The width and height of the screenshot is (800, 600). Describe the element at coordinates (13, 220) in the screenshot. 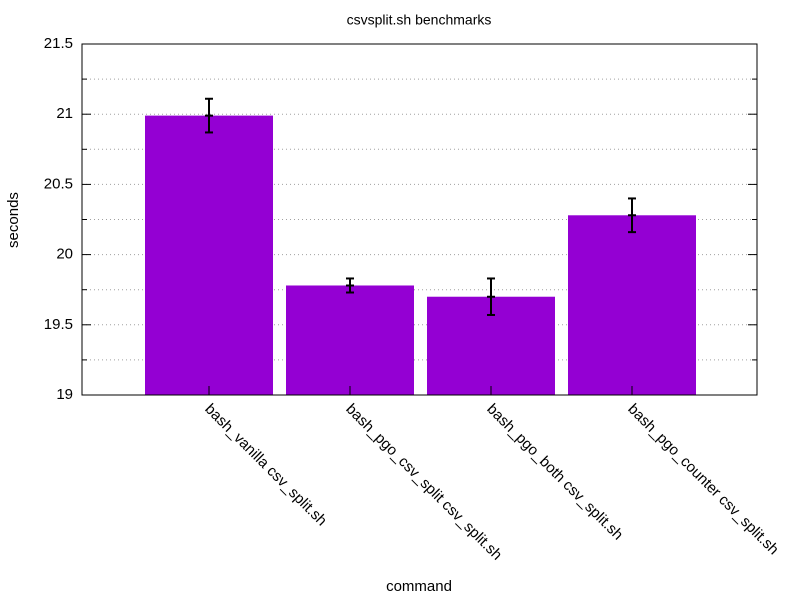

I see `y-axis-label: seconds` at that location.